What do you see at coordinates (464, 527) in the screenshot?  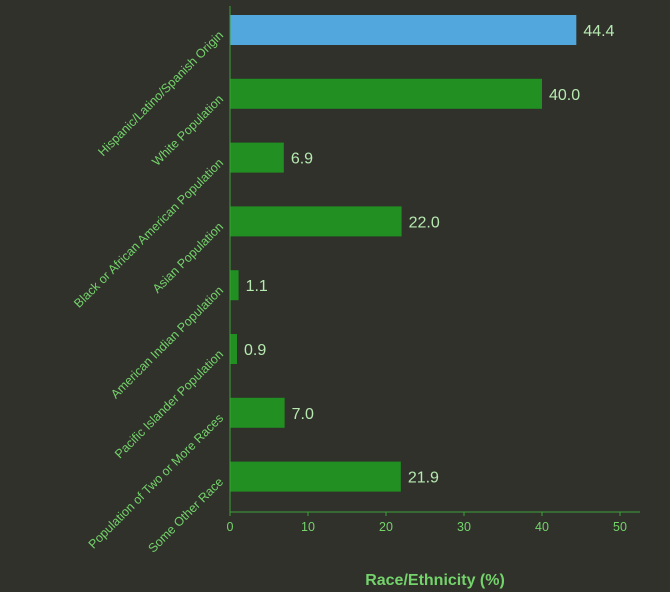 I see `x-tick-label: 30` at bounding box center [464, 527].